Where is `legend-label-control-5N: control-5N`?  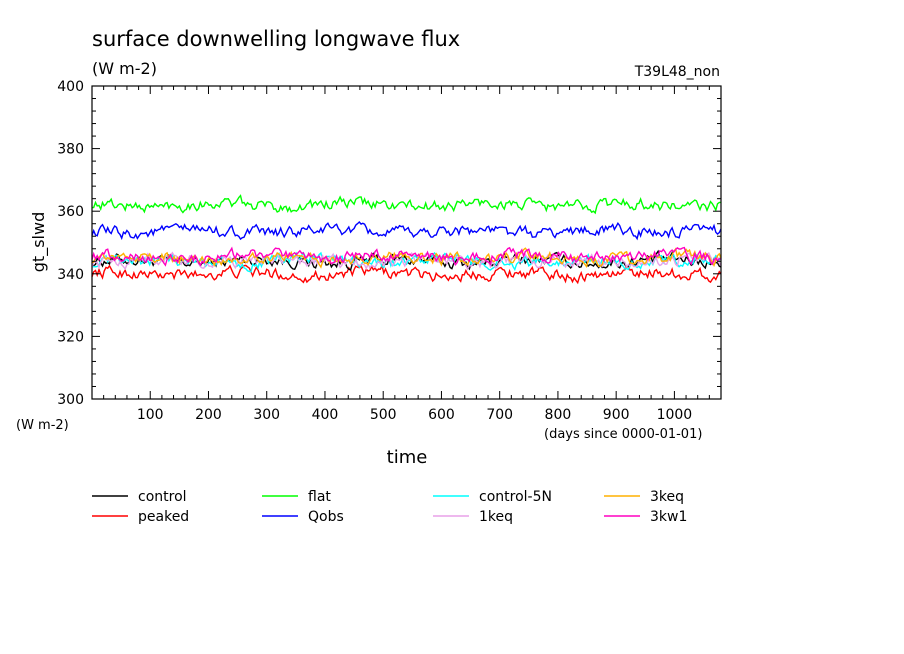
legend-label-control-5N: control-5N is located at coordinates (515, 497).